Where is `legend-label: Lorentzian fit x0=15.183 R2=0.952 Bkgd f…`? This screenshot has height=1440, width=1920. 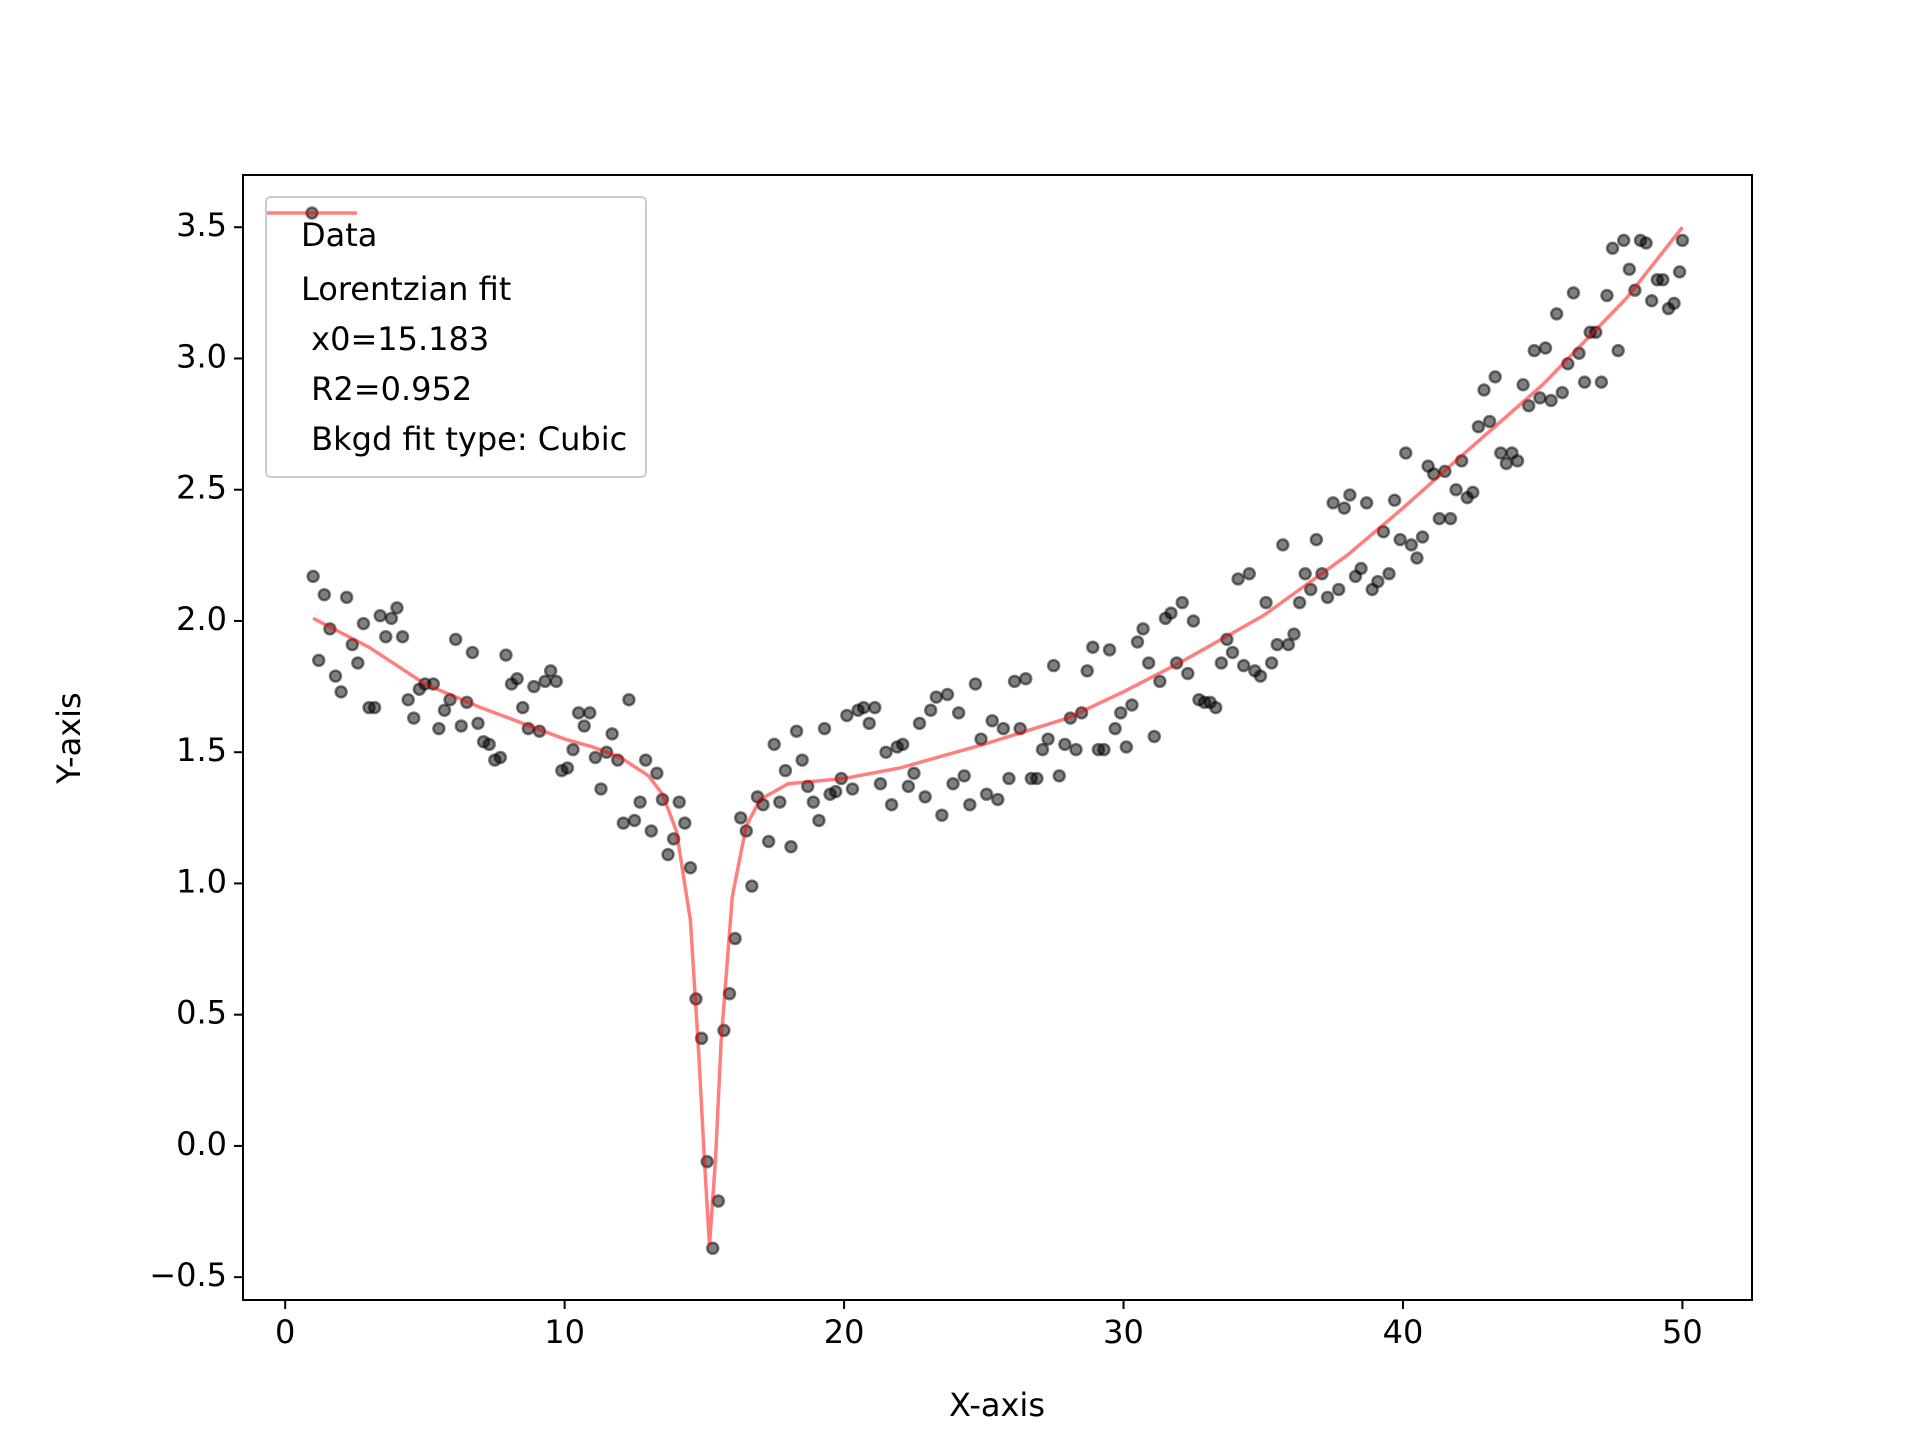 legend-label: Lorentzian fit x0=15.183 R2=0.952 Bkgd f… is located at coordinates (464, 364).